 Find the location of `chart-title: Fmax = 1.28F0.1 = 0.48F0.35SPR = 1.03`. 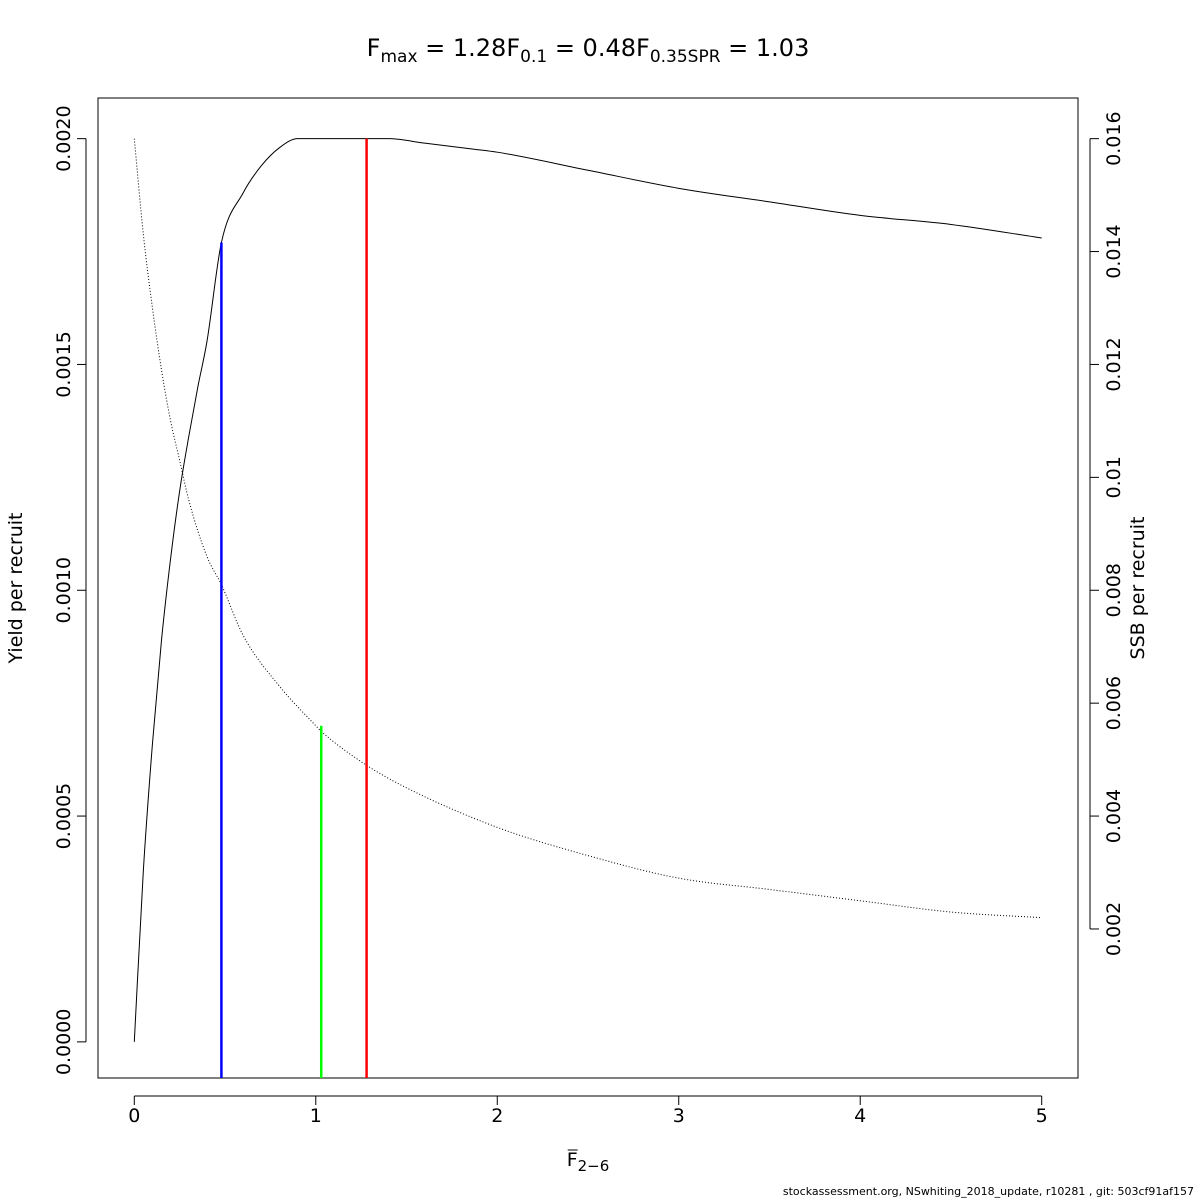

chart-title: Fmax = 1.28F0.1 = 0.48F0.35SPR = 1.03 is located at coordinates (588, 50).